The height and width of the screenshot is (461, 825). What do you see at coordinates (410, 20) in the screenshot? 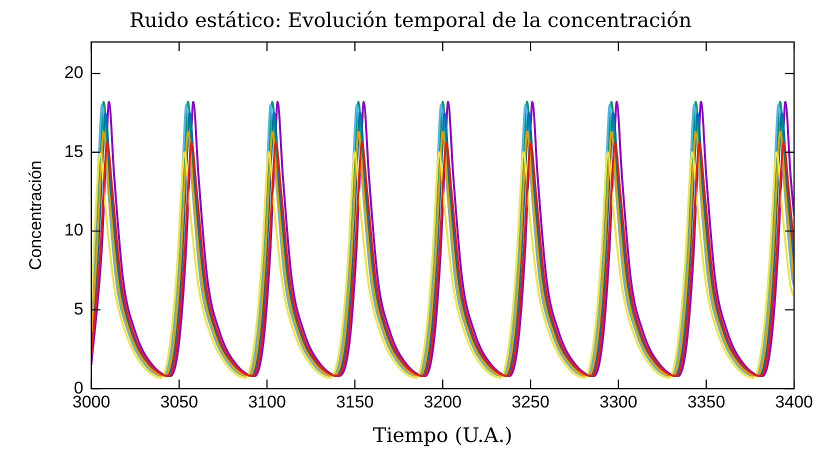
I see `chart-title: Ruido estático: Evolución temporal de la concentración` at bounding box center [410, 20].